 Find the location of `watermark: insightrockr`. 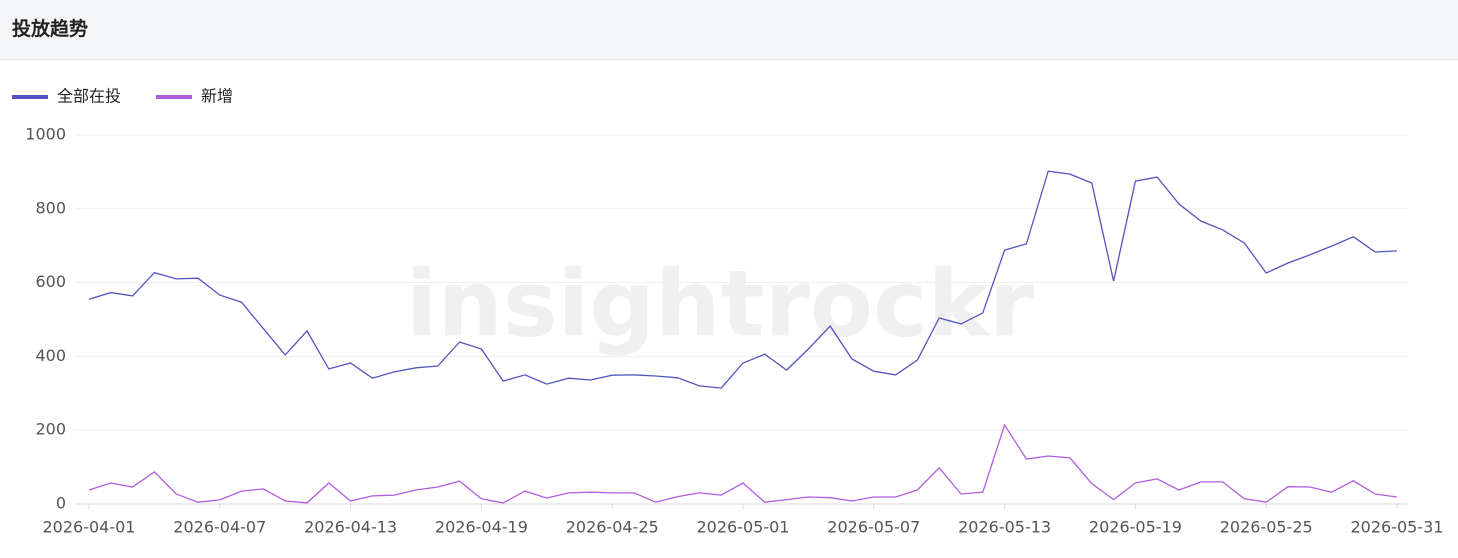

watermark: insightrockr is located at coordinates (720, 303).